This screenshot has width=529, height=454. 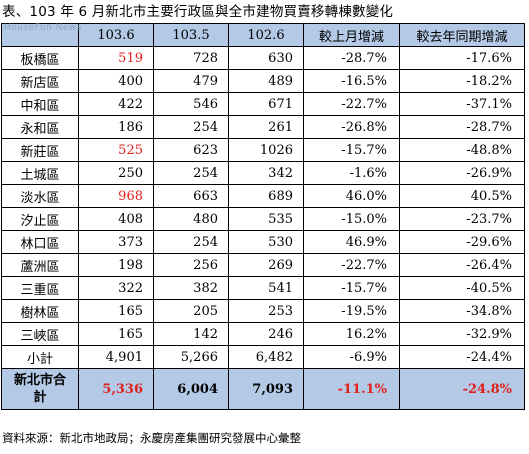 I want to click on total-103-6: 5,336, so click(x=116, y=389).